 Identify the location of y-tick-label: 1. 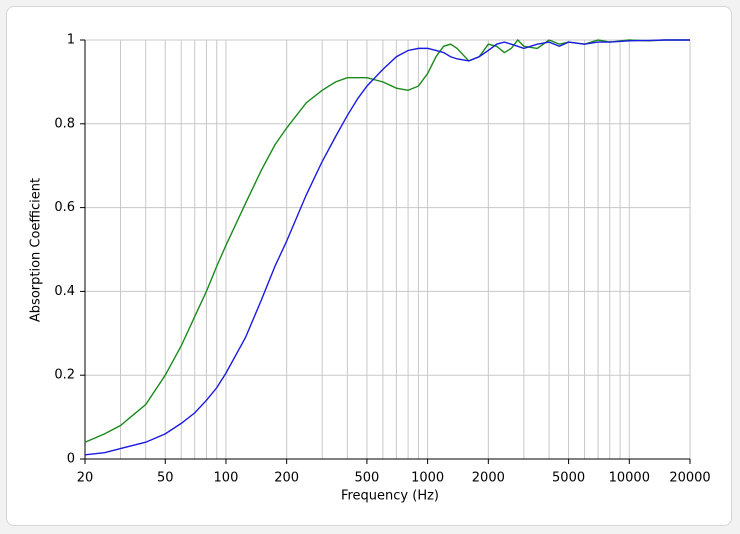
(71, 40).